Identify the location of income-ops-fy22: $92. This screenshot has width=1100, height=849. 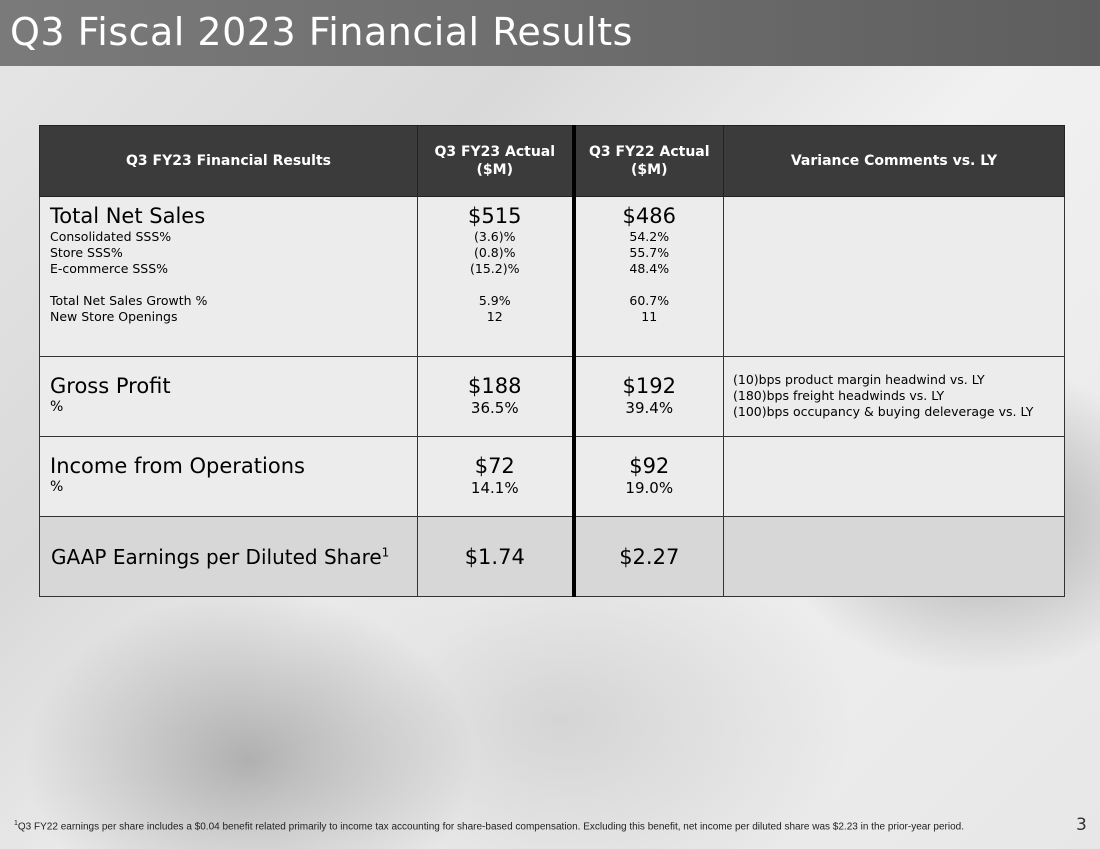
(649, 466).